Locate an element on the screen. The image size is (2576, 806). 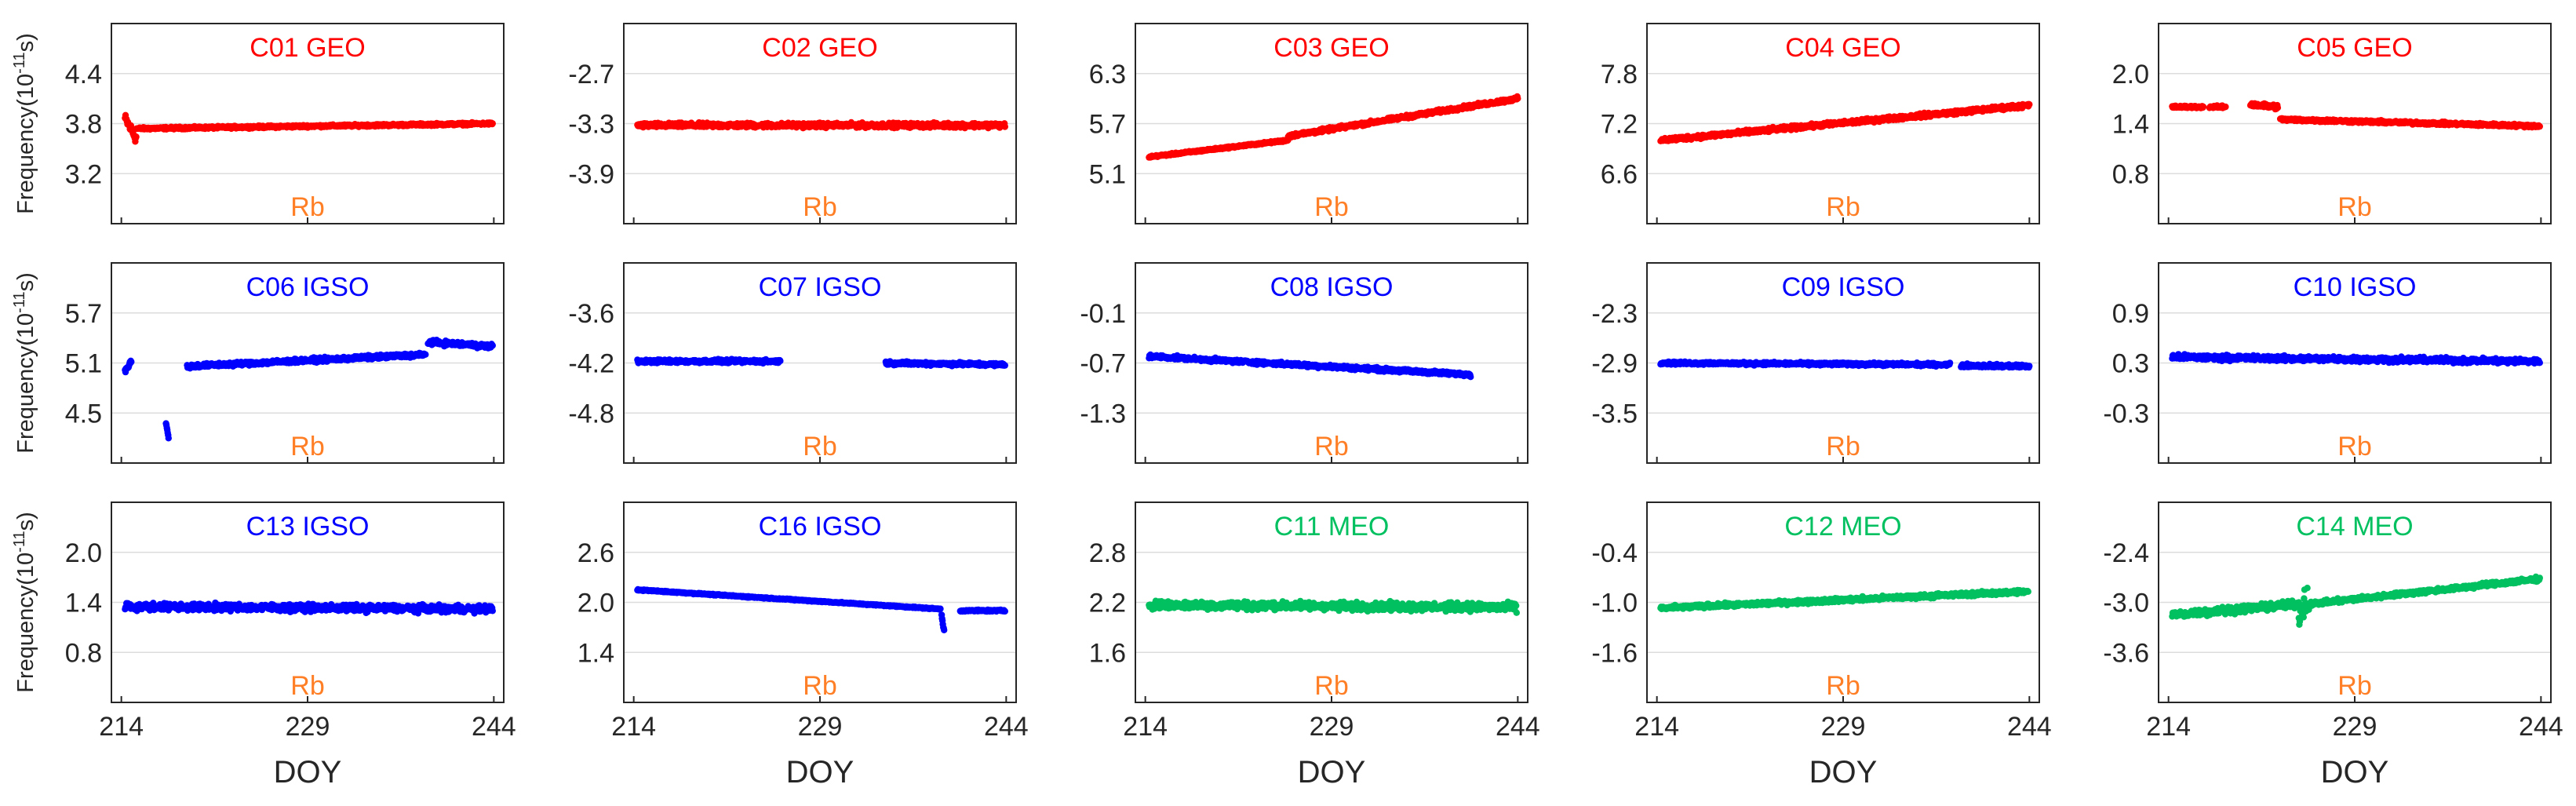
panel-title: C04 GEO is located at coordinates (1842, 48).